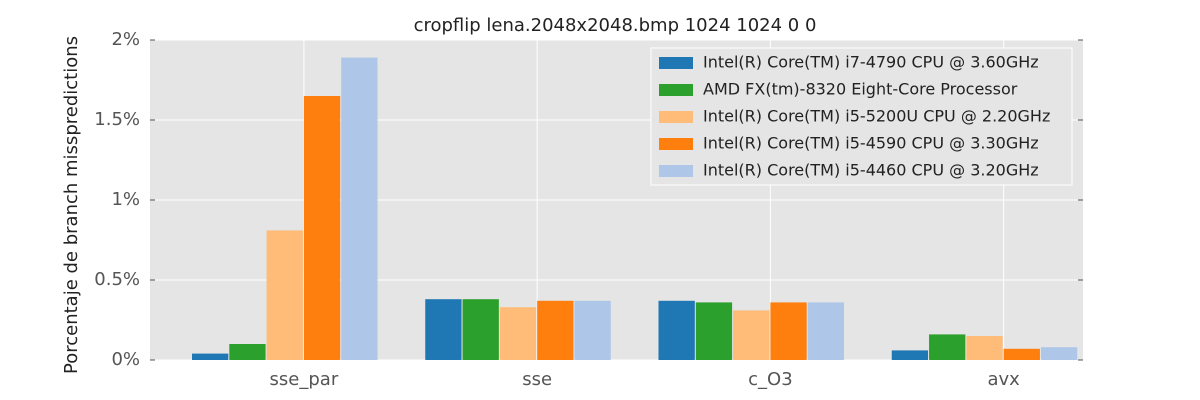 The image size is (1200, 400). What do you see at coordinates (117, 119) in the screenshot?
I see `y-tick-label: 1.5%` at bounding box center [117, 119].